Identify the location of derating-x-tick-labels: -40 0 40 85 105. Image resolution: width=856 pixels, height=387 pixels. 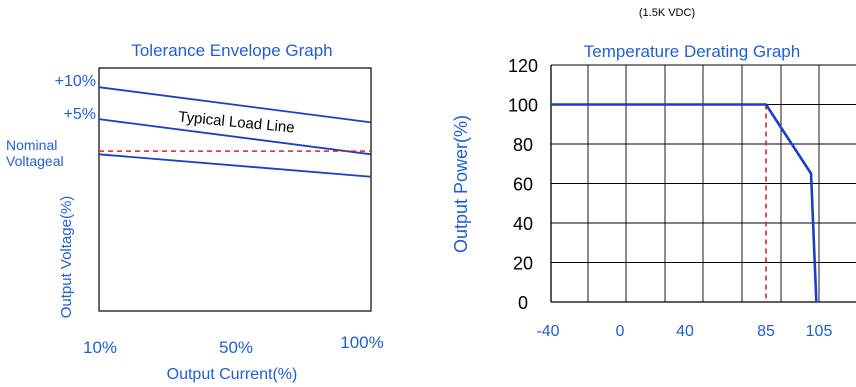
(684, 331).